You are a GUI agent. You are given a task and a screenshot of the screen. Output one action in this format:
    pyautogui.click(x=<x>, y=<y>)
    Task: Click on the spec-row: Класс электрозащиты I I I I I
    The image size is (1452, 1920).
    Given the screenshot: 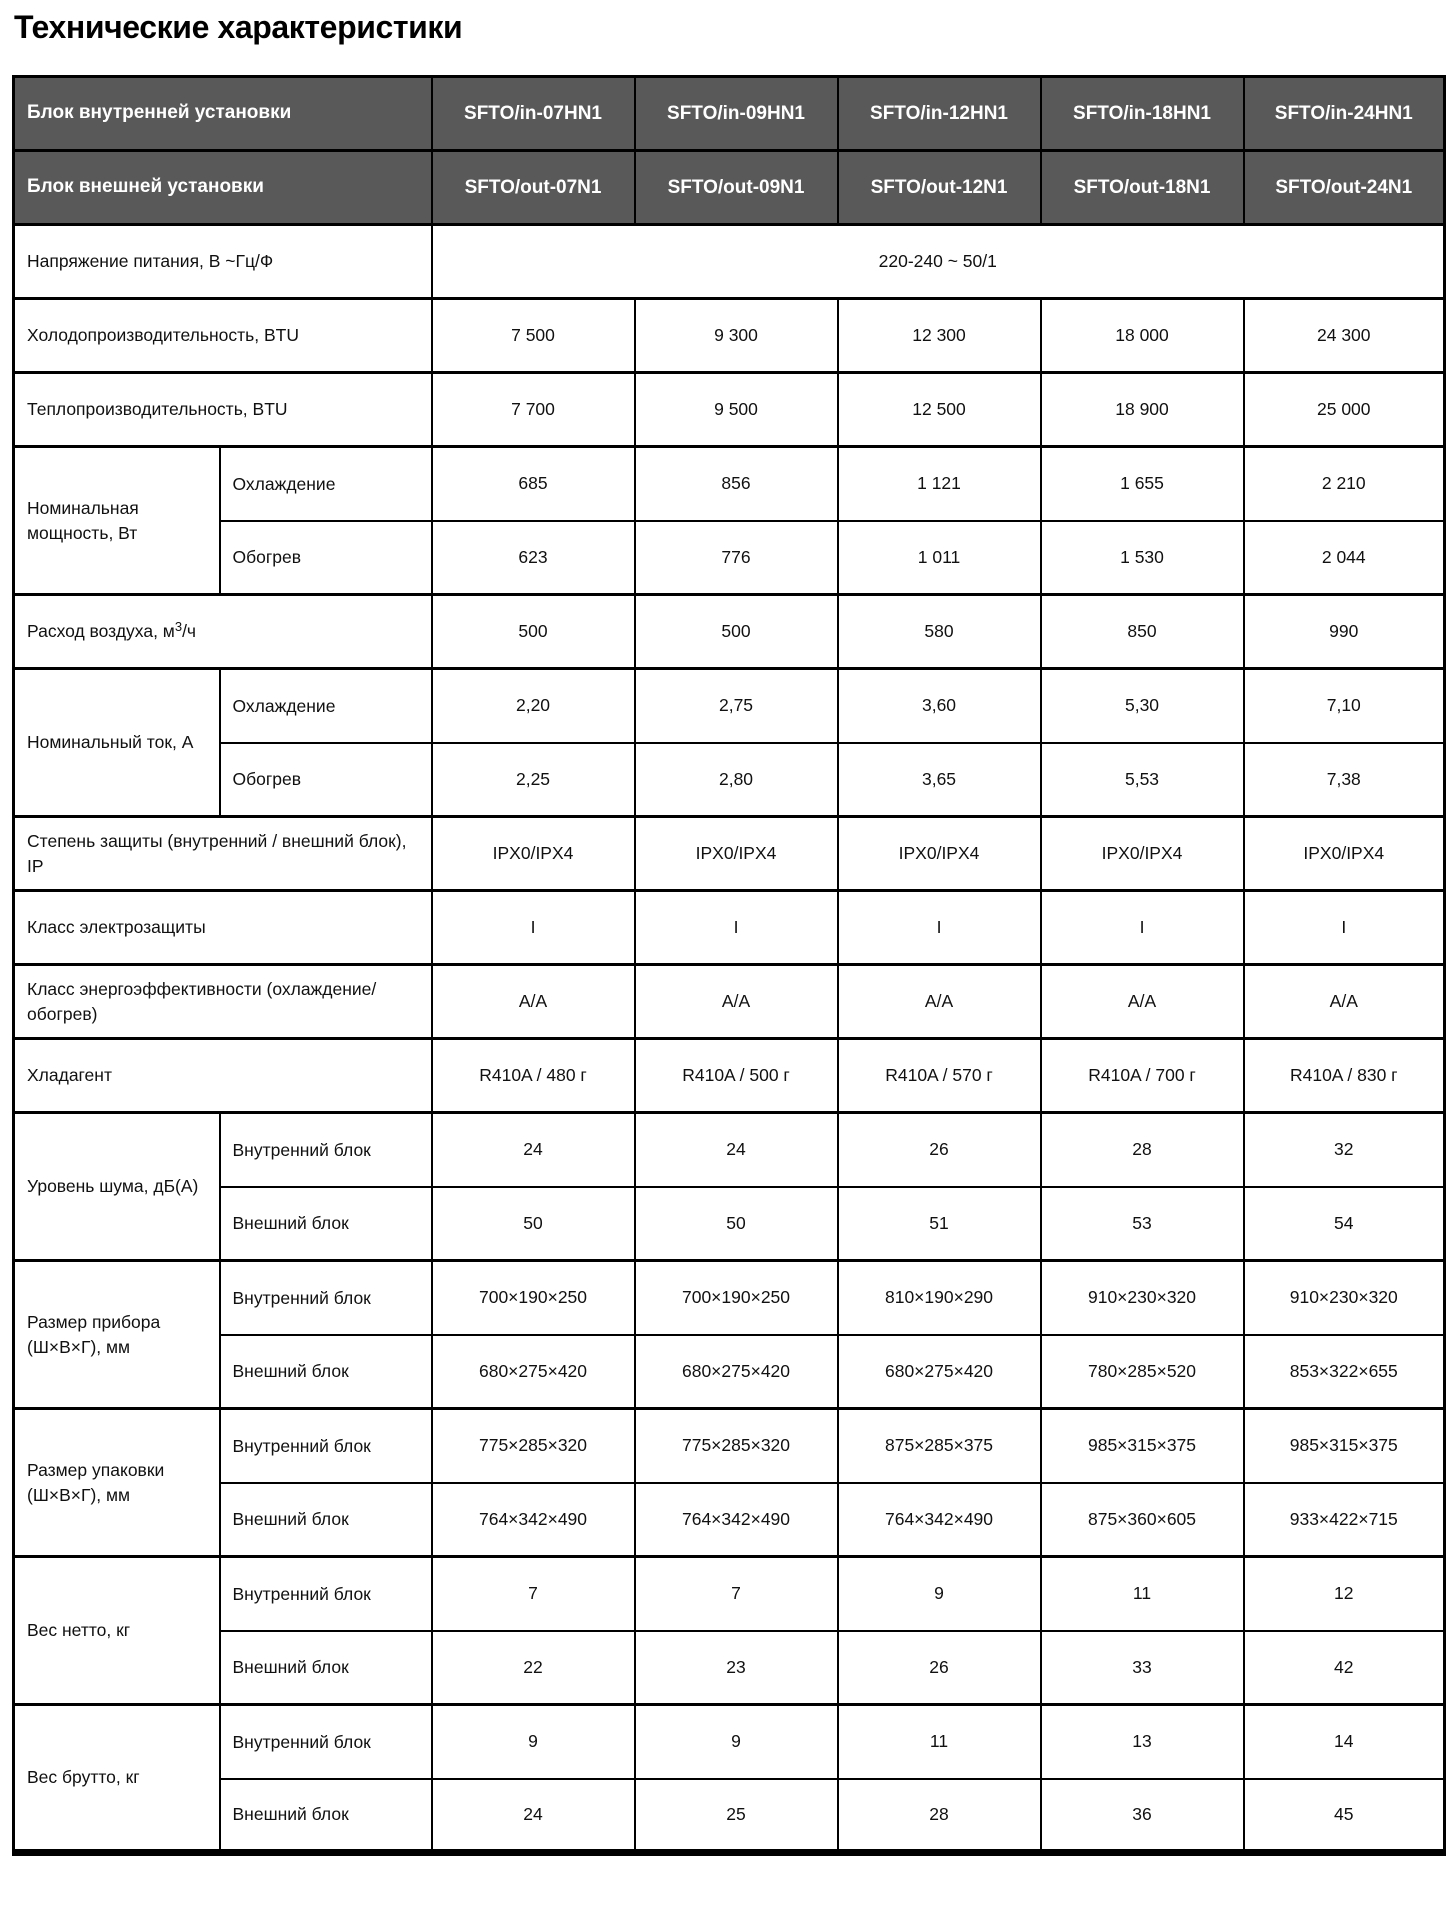 What is the action you would take?
    pyautogui.click(x=729, y=927)
    